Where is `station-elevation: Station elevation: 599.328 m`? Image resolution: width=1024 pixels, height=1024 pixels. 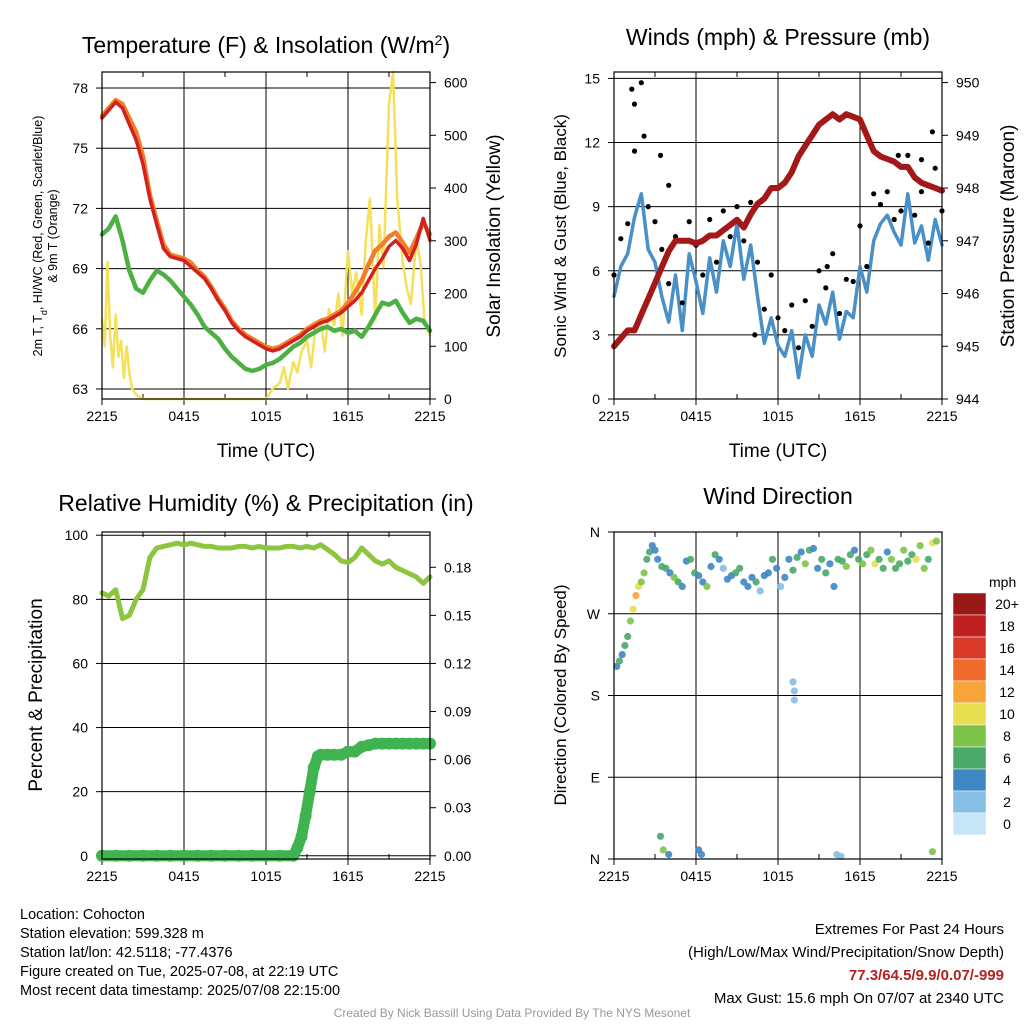 station-elevation: Station elevation: 599.328 m is located at coordinates (112, 934).